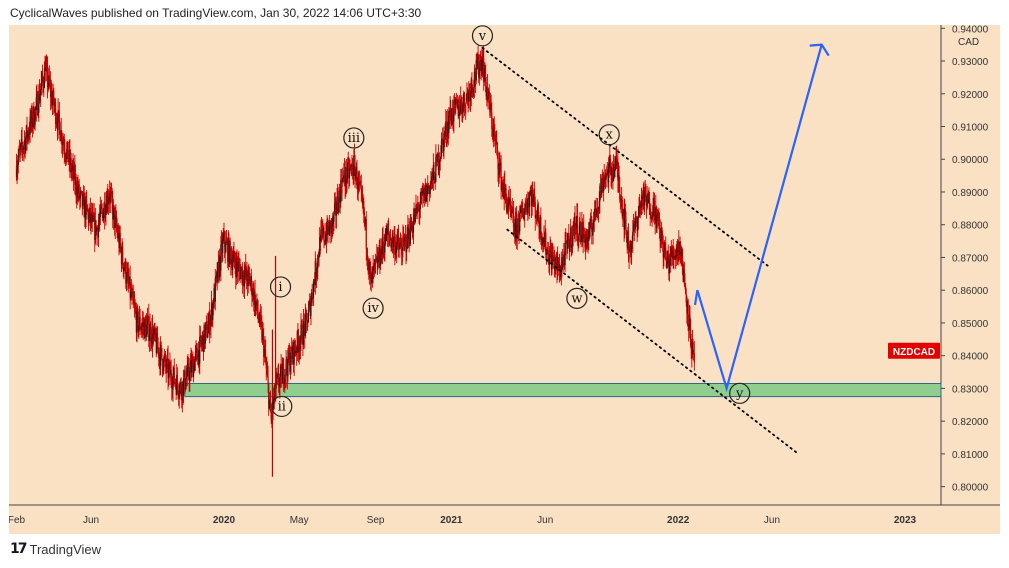  Describe the element at coordinates (55, 549) in the screenshot. I see `tradingview-footer: 17 TradingView` at that location.